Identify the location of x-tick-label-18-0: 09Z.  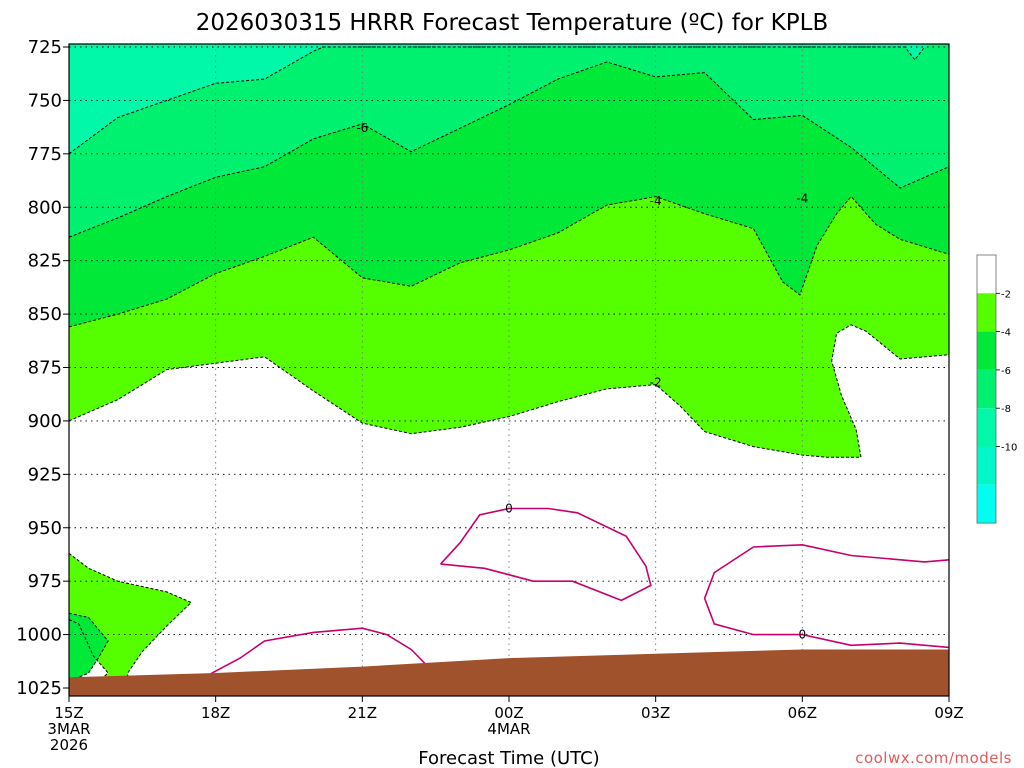
(948, 713).